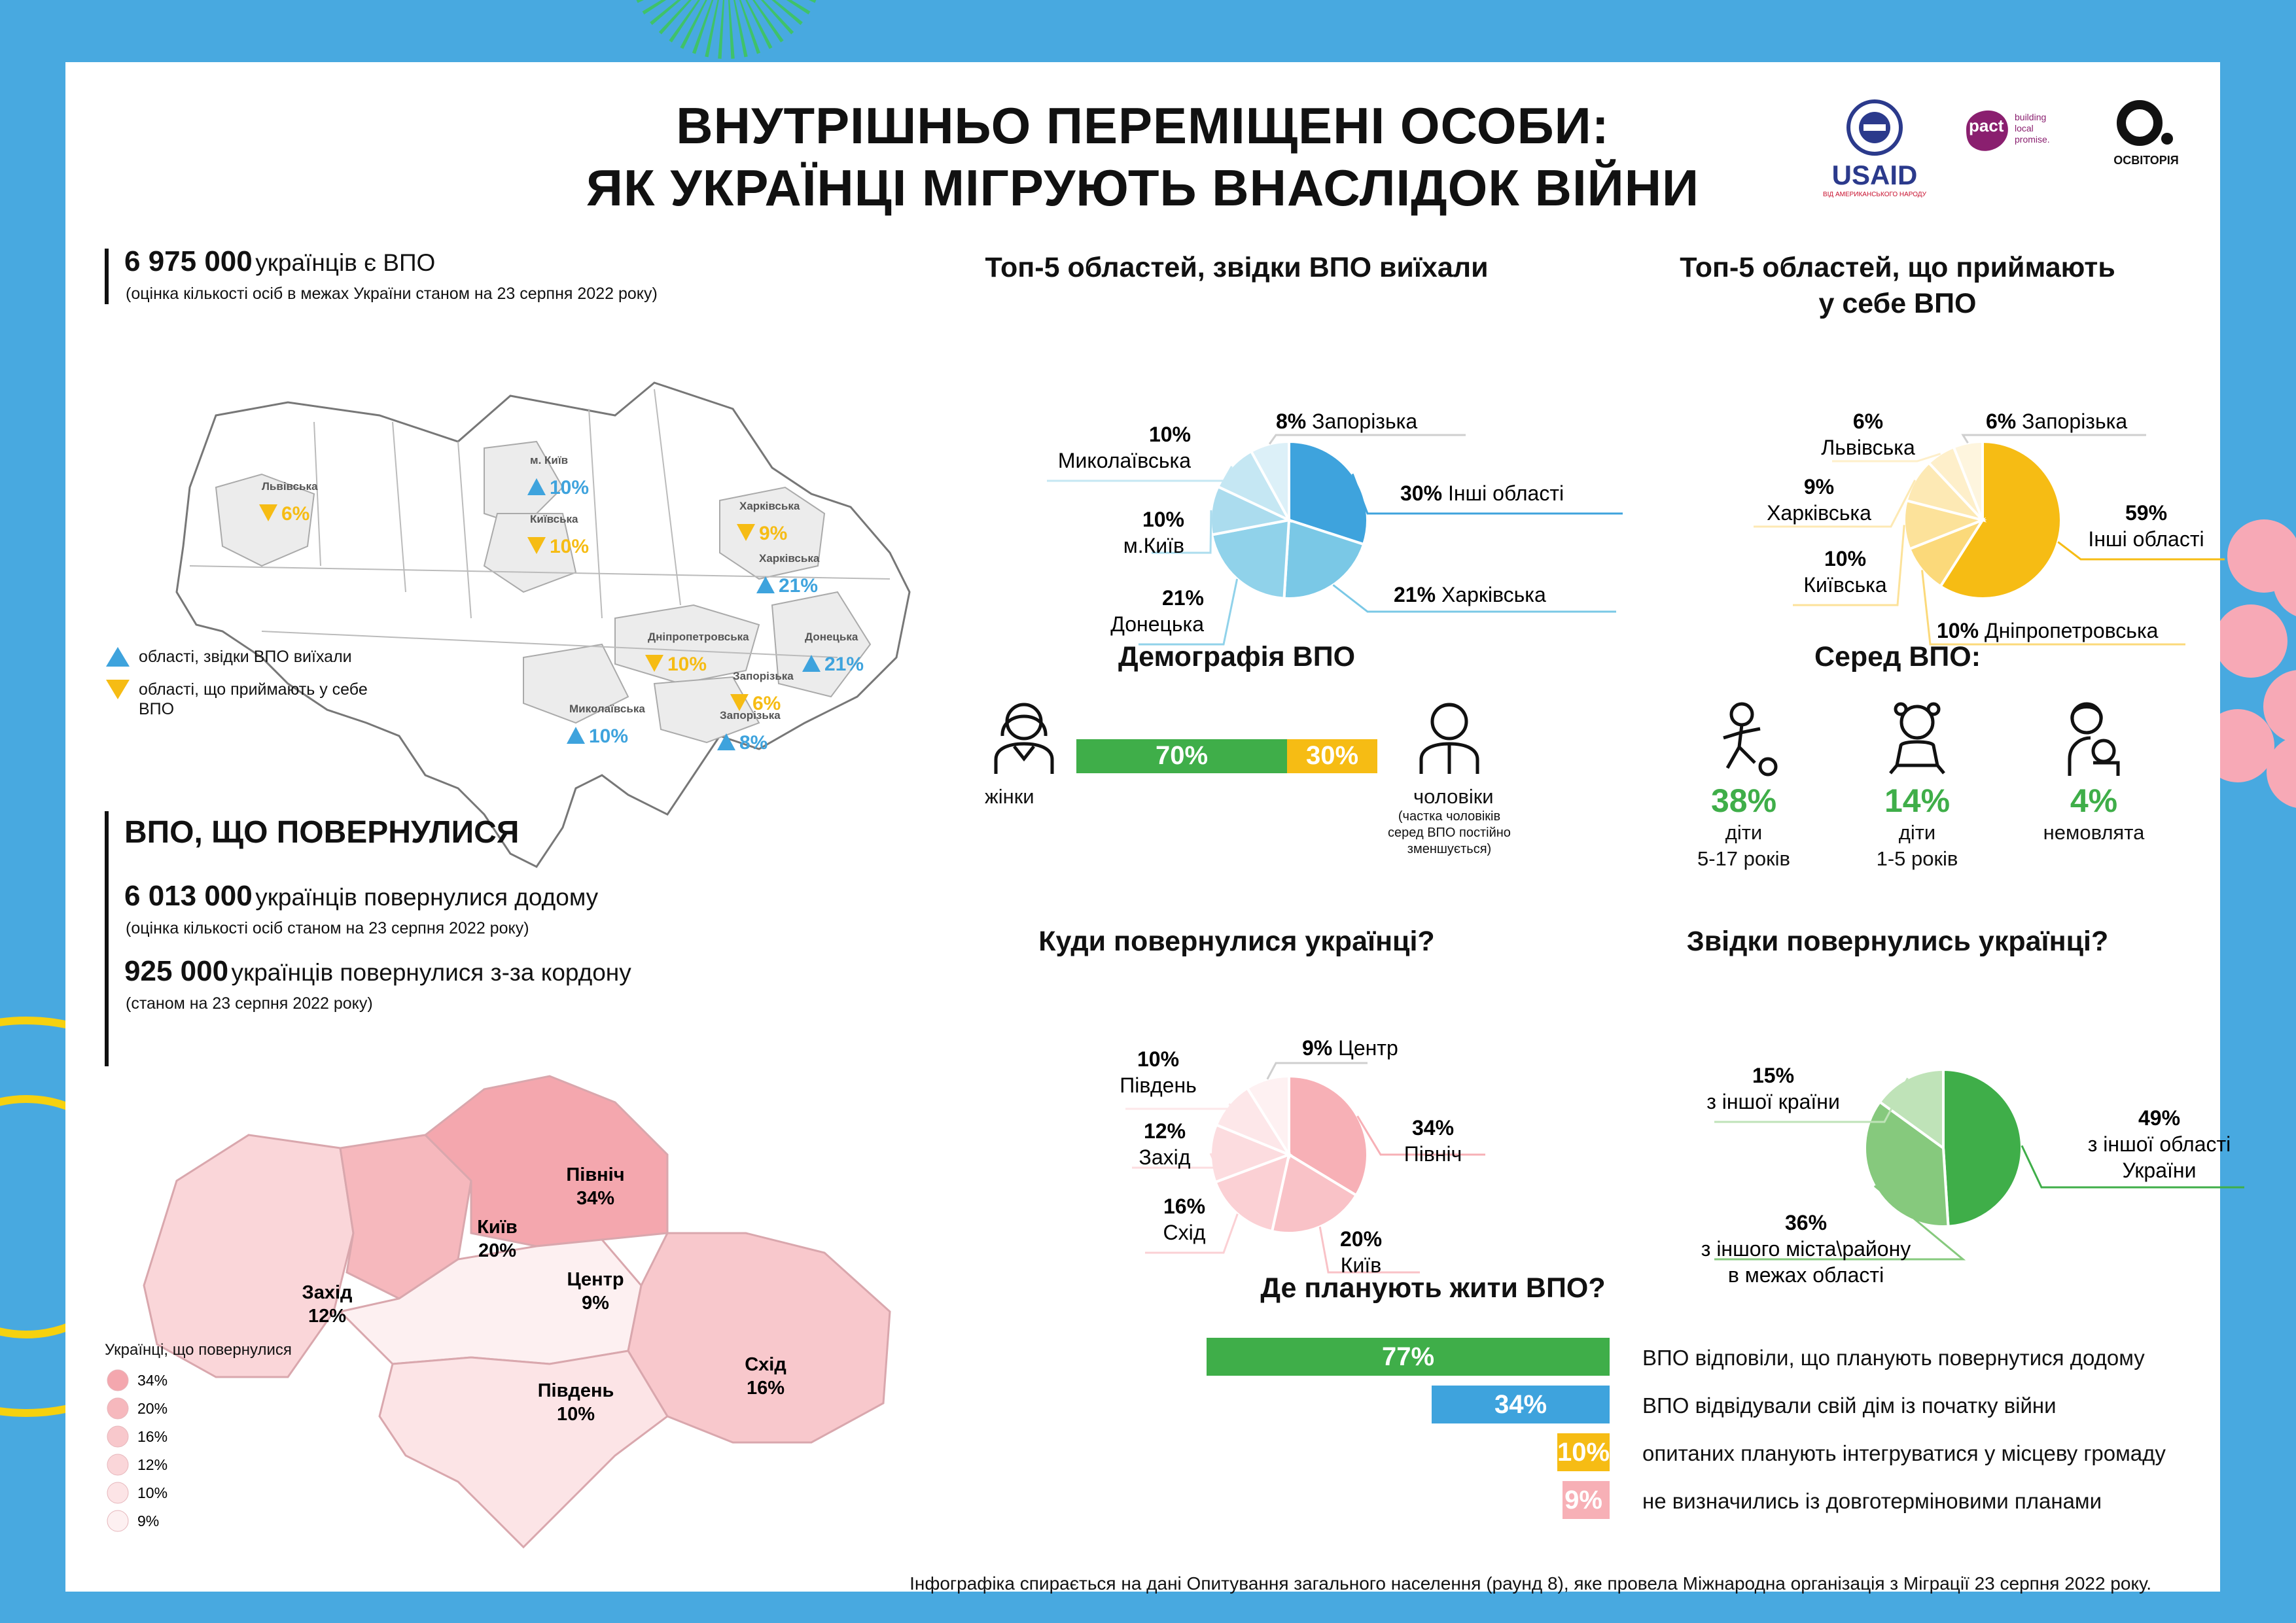 The height and width of the screenshot is (1623, 2296). I want to click on pie-label: Київська, so click(1845, 585).